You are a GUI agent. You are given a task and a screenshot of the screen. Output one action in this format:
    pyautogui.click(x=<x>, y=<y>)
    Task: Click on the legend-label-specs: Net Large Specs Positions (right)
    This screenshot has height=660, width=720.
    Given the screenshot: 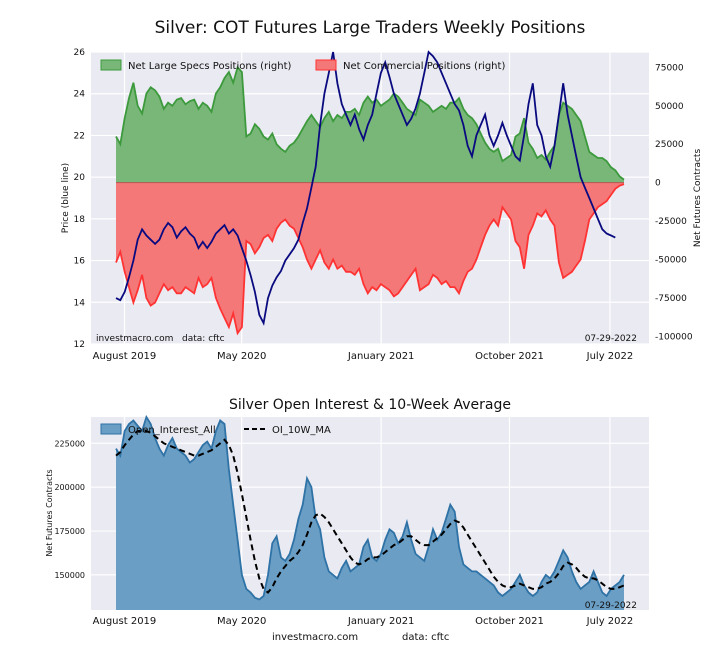 What is the action you would take?
    pyautogui.click(x=210, y=66)
    